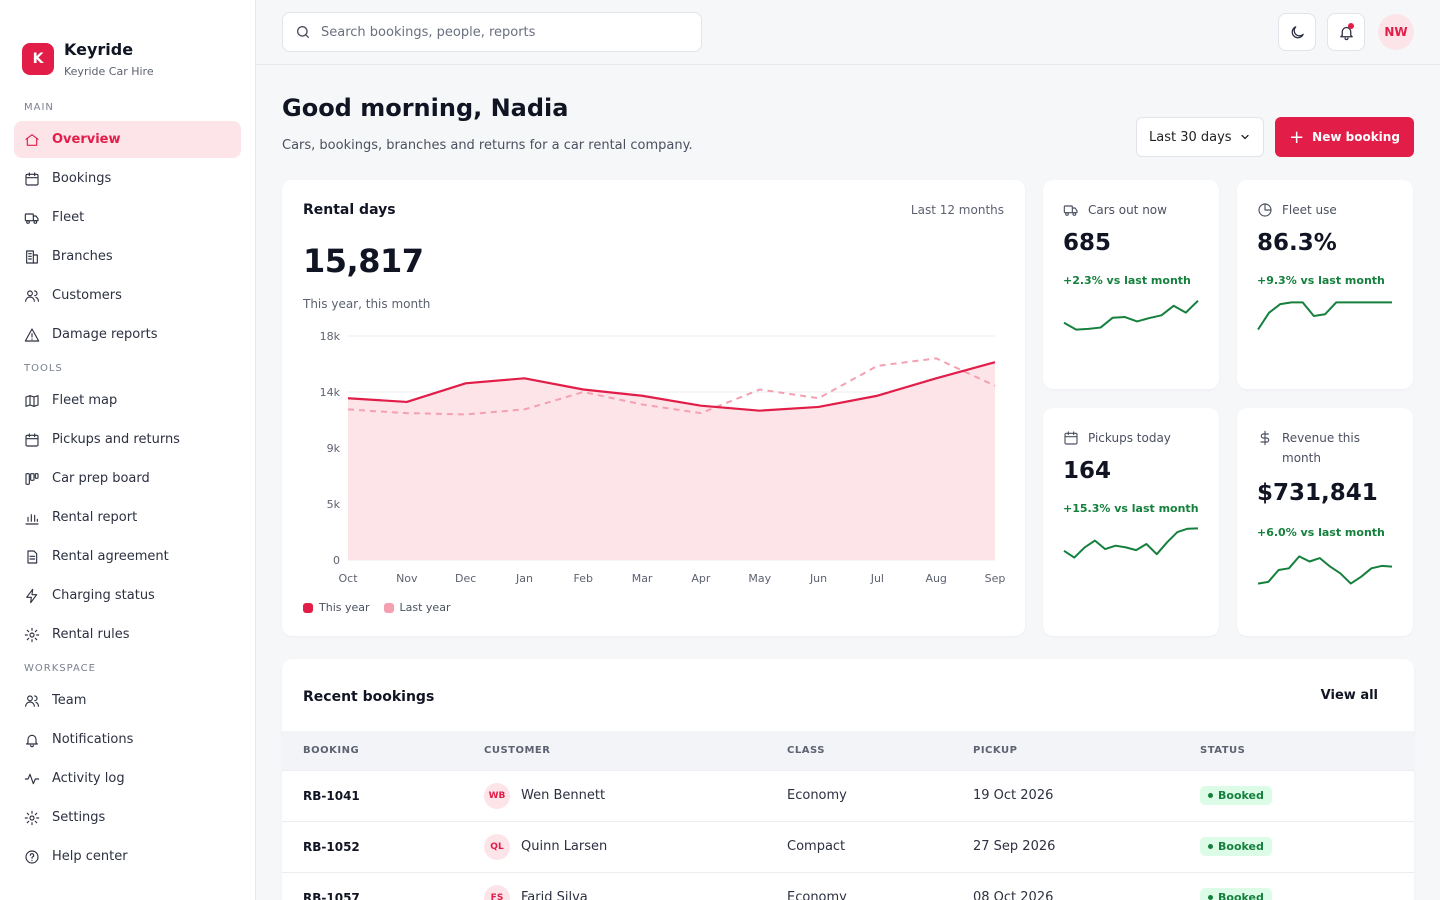 The height and width of the screenshot is (900, 1440). Describe the element at coordinates (563, 795) in the screenshot. I see `customer-name: Wen Bennett` at that location.